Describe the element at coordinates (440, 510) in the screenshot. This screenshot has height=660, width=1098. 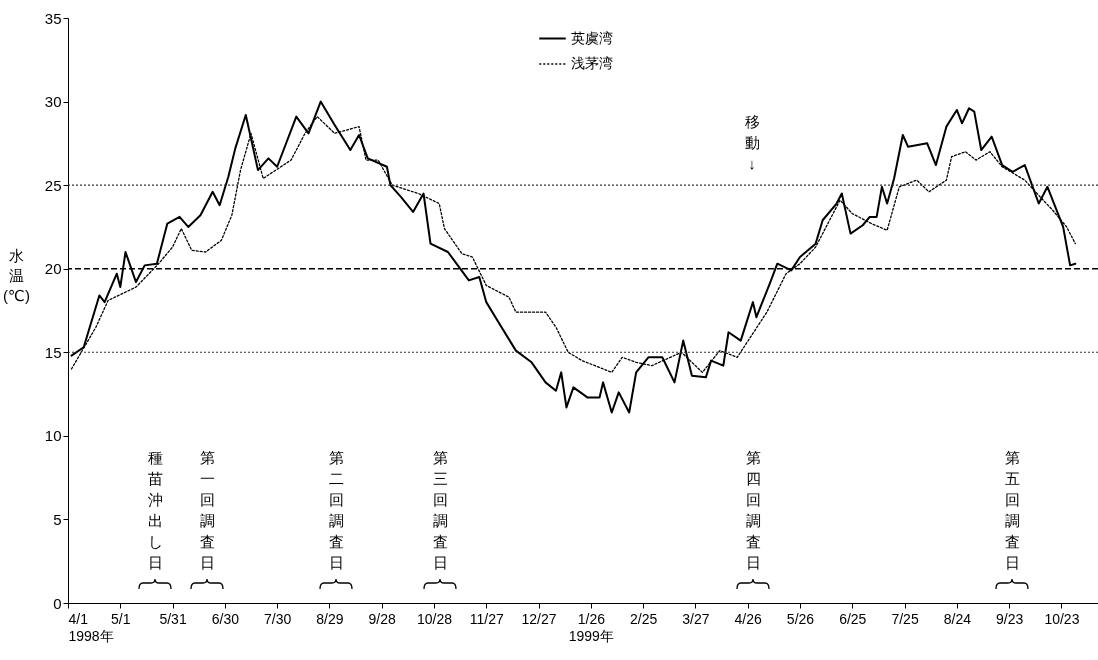
I see `annotation: 第三回調査日` at that location.